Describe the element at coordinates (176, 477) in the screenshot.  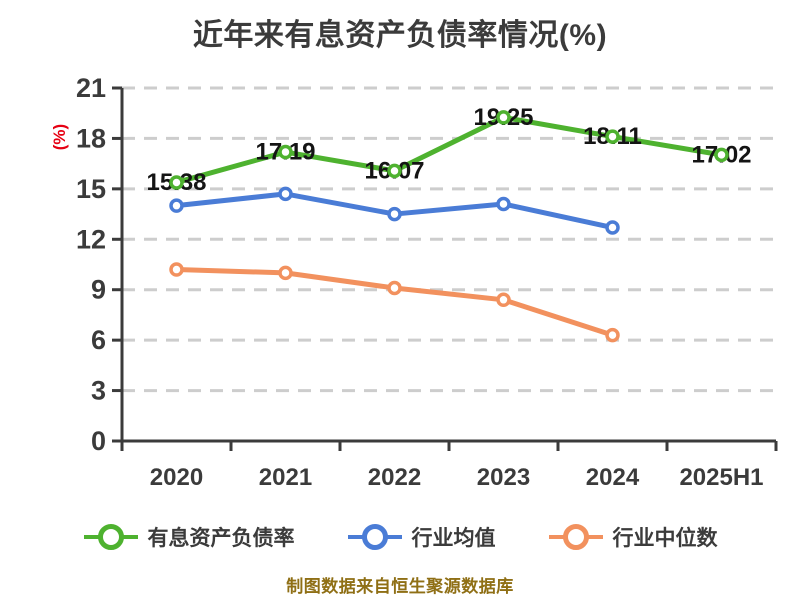
I see `x-tick-label: 2020` at that location.